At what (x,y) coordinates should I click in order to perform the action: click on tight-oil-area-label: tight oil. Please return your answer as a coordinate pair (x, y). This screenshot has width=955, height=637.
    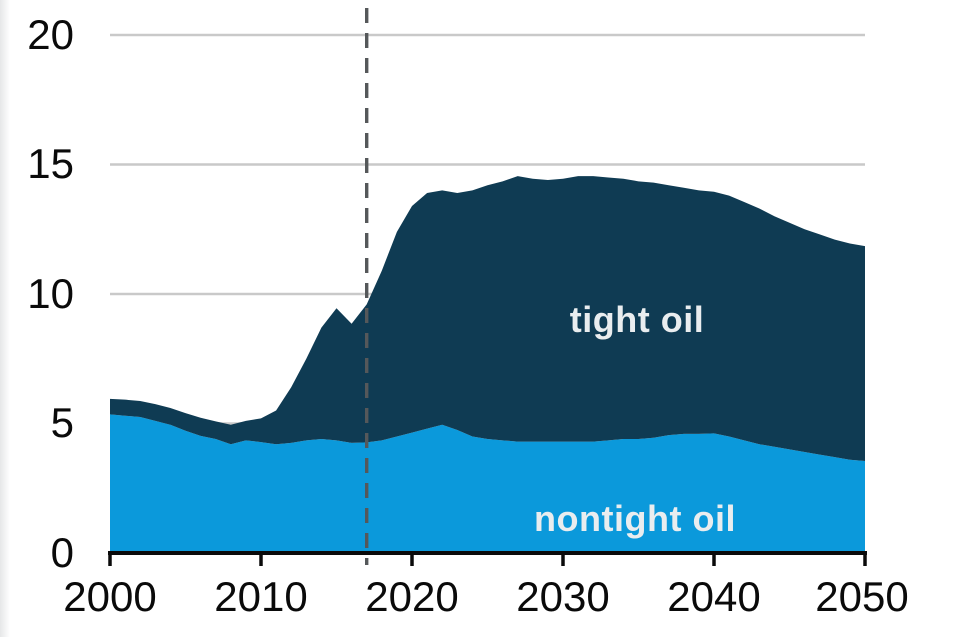
    Looking at the image, I should click on (637, 319).